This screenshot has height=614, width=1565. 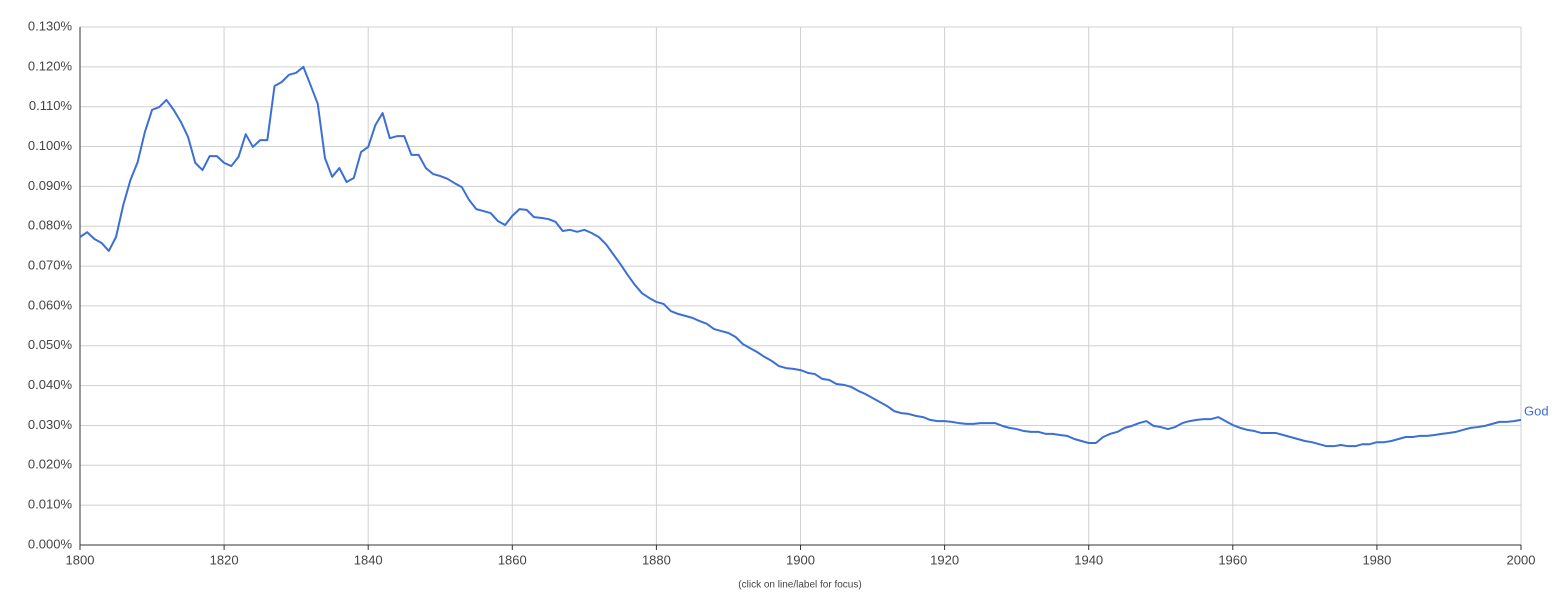 What do you see at coordinates (50, 464) in the screenshot?
I see `y-tick-label: 0.020%` at bounding box center [50, 464].